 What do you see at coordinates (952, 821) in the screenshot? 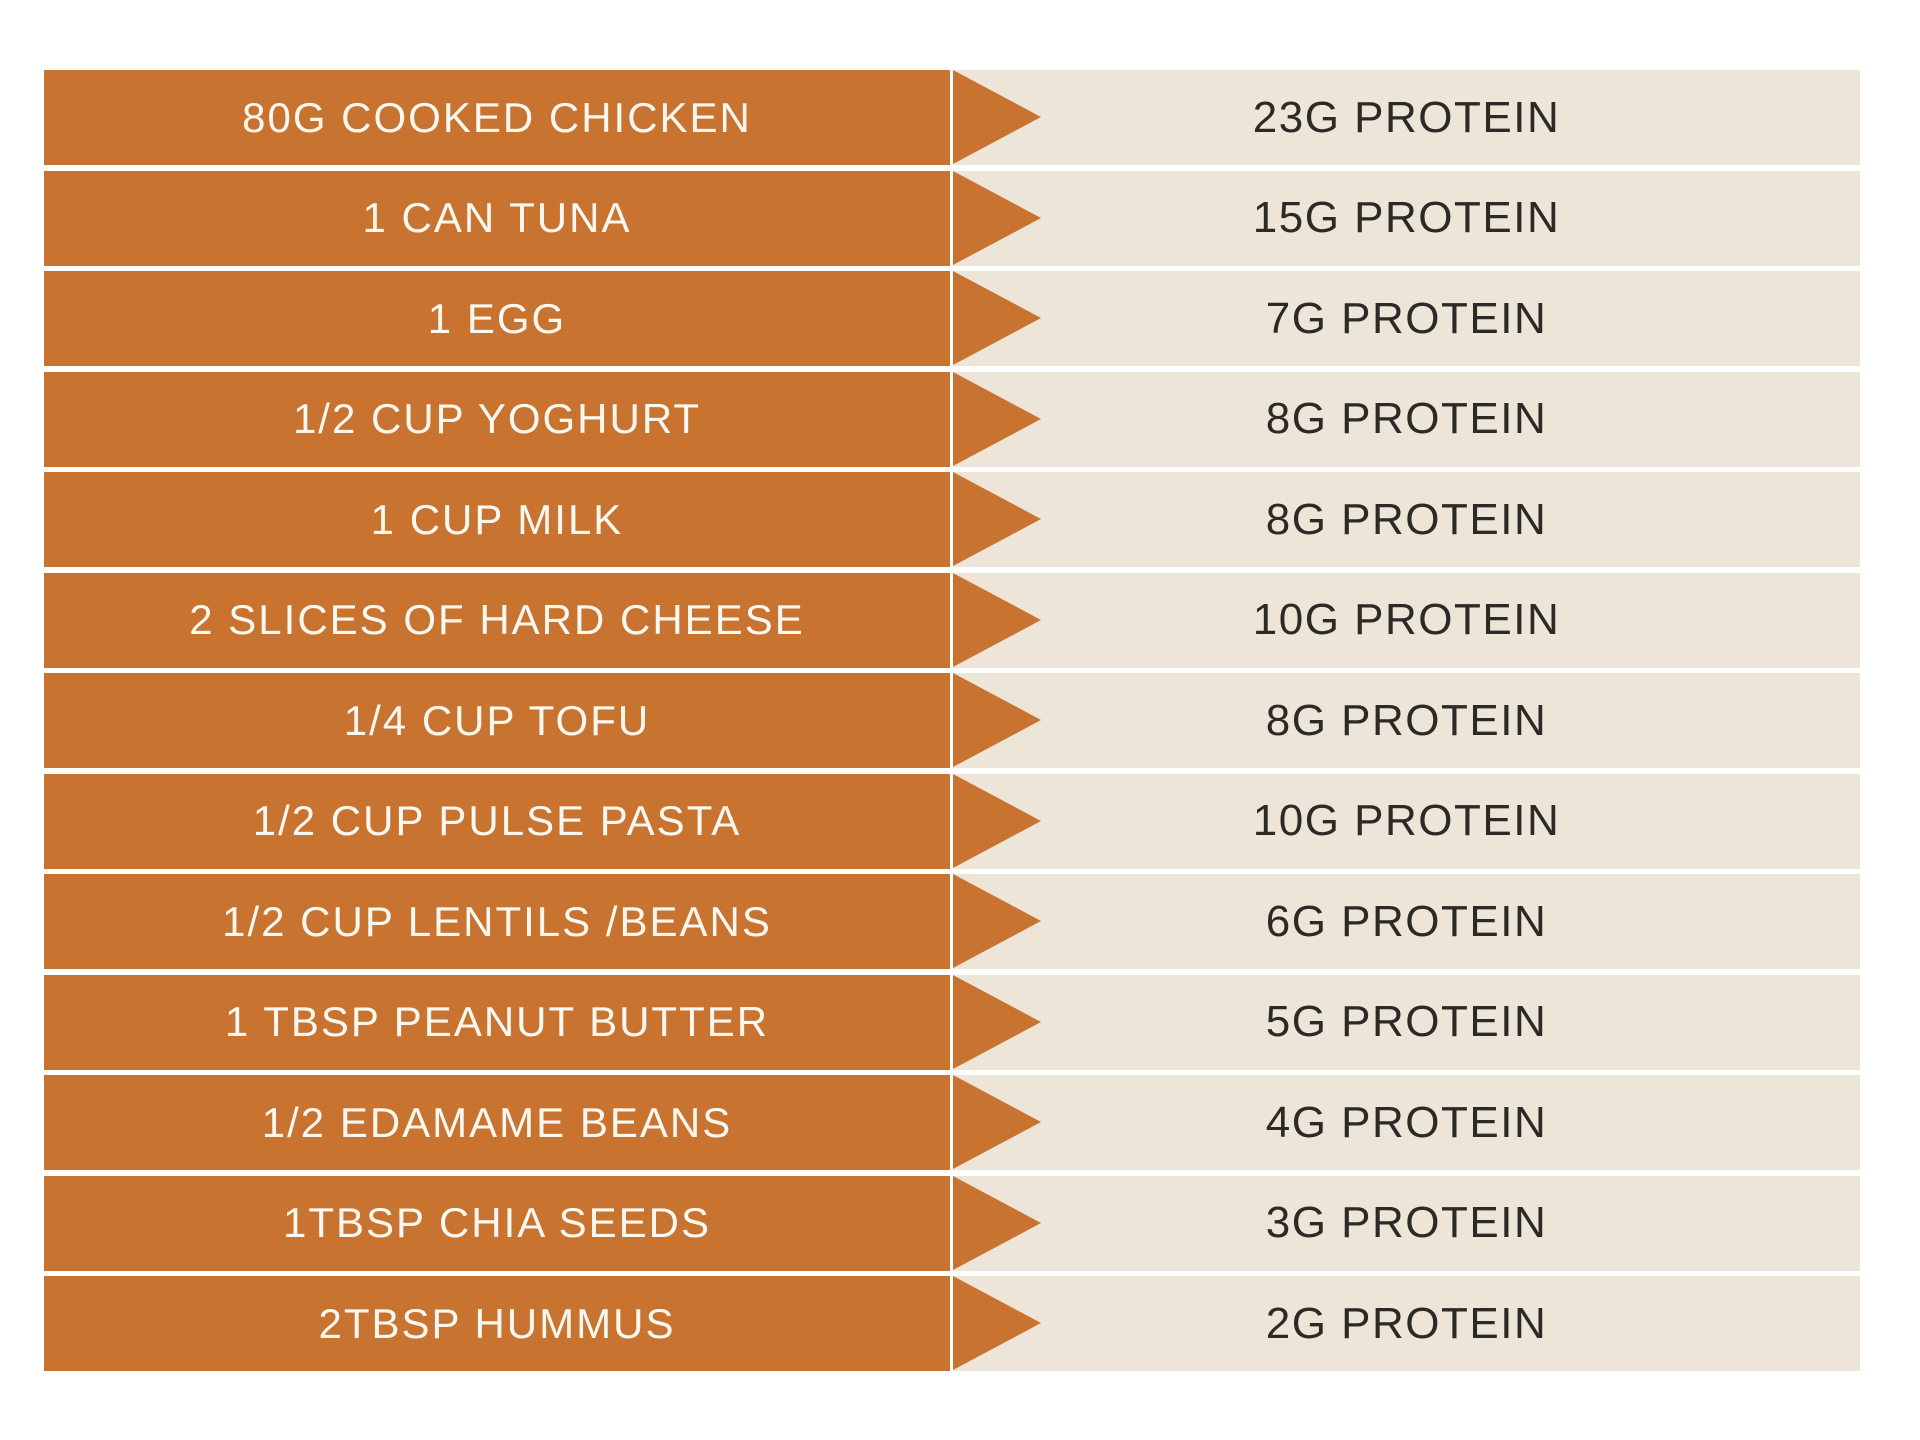
I see `table-row: 1/2 CUP PULSE PASTA 10G PROTEIN` at bounding box center [952, 821].